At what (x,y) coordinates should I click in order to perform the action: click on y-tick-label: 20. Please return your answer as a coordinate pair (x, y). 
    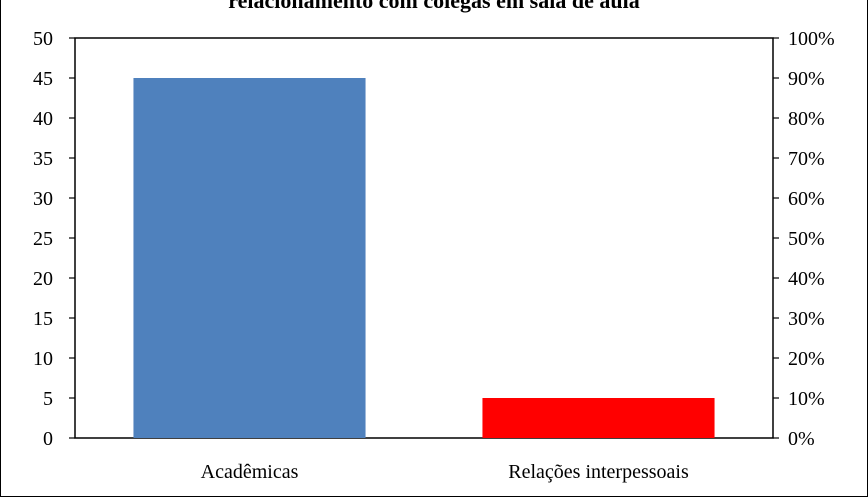
    Looking at the image, I should click on (43, 279).